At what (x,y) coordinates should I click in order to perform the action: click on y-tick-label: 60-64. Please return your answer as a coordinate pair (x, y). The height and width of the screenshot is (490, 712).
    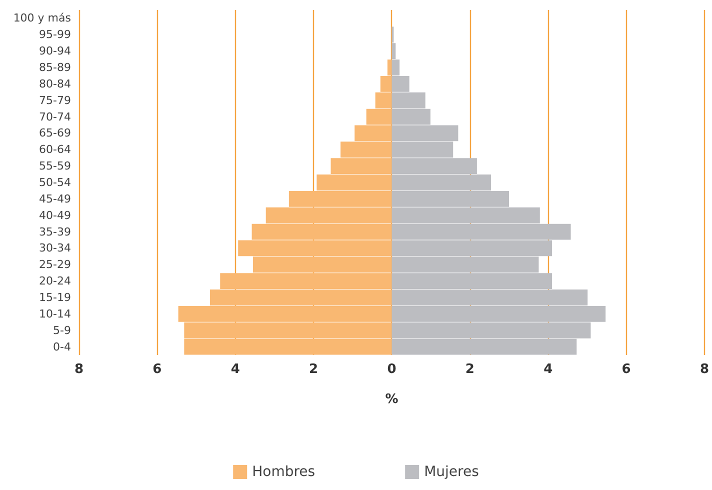
    Looking at the image, I should click on (55, 149).